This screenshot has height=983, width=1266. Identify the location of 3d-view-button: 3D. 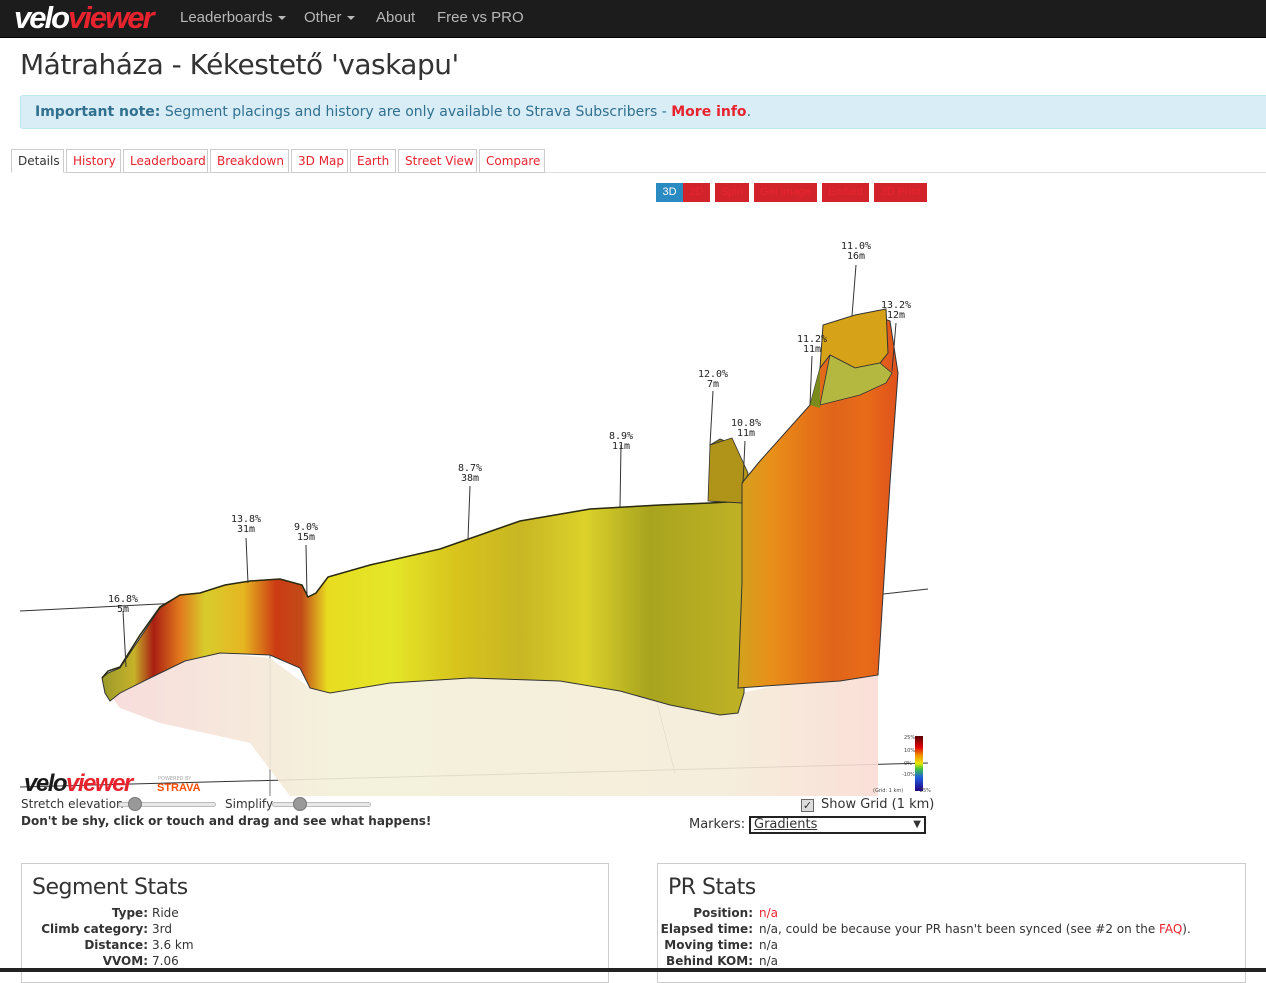
(669, 192).